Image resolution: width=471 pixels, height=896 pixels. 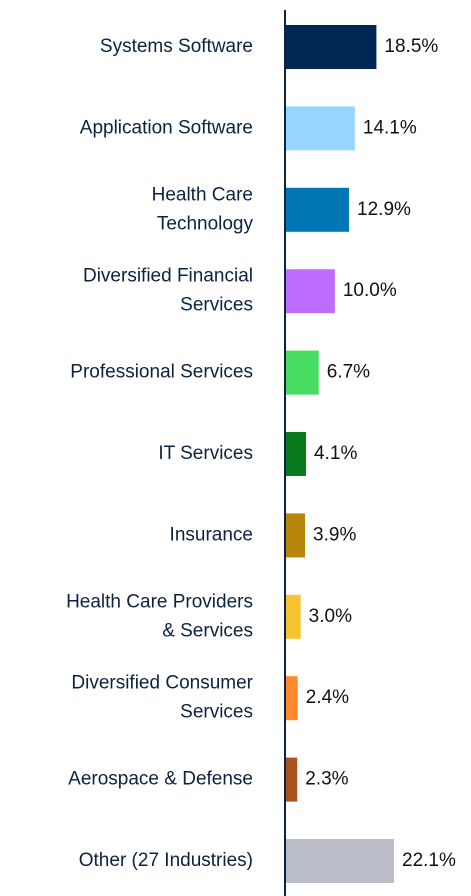 I want to click on value-label: 6.7%, so click(x=348, y=372).